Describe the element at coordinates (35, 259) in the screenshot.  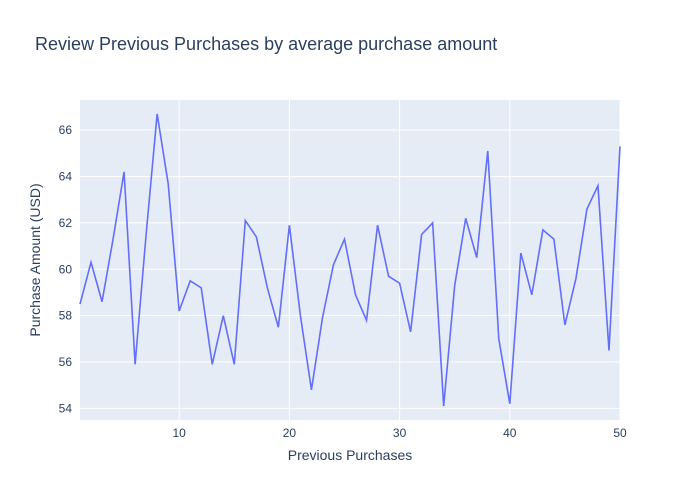
I see `y-axis-title: Purchase Amount (USD)` at that location.